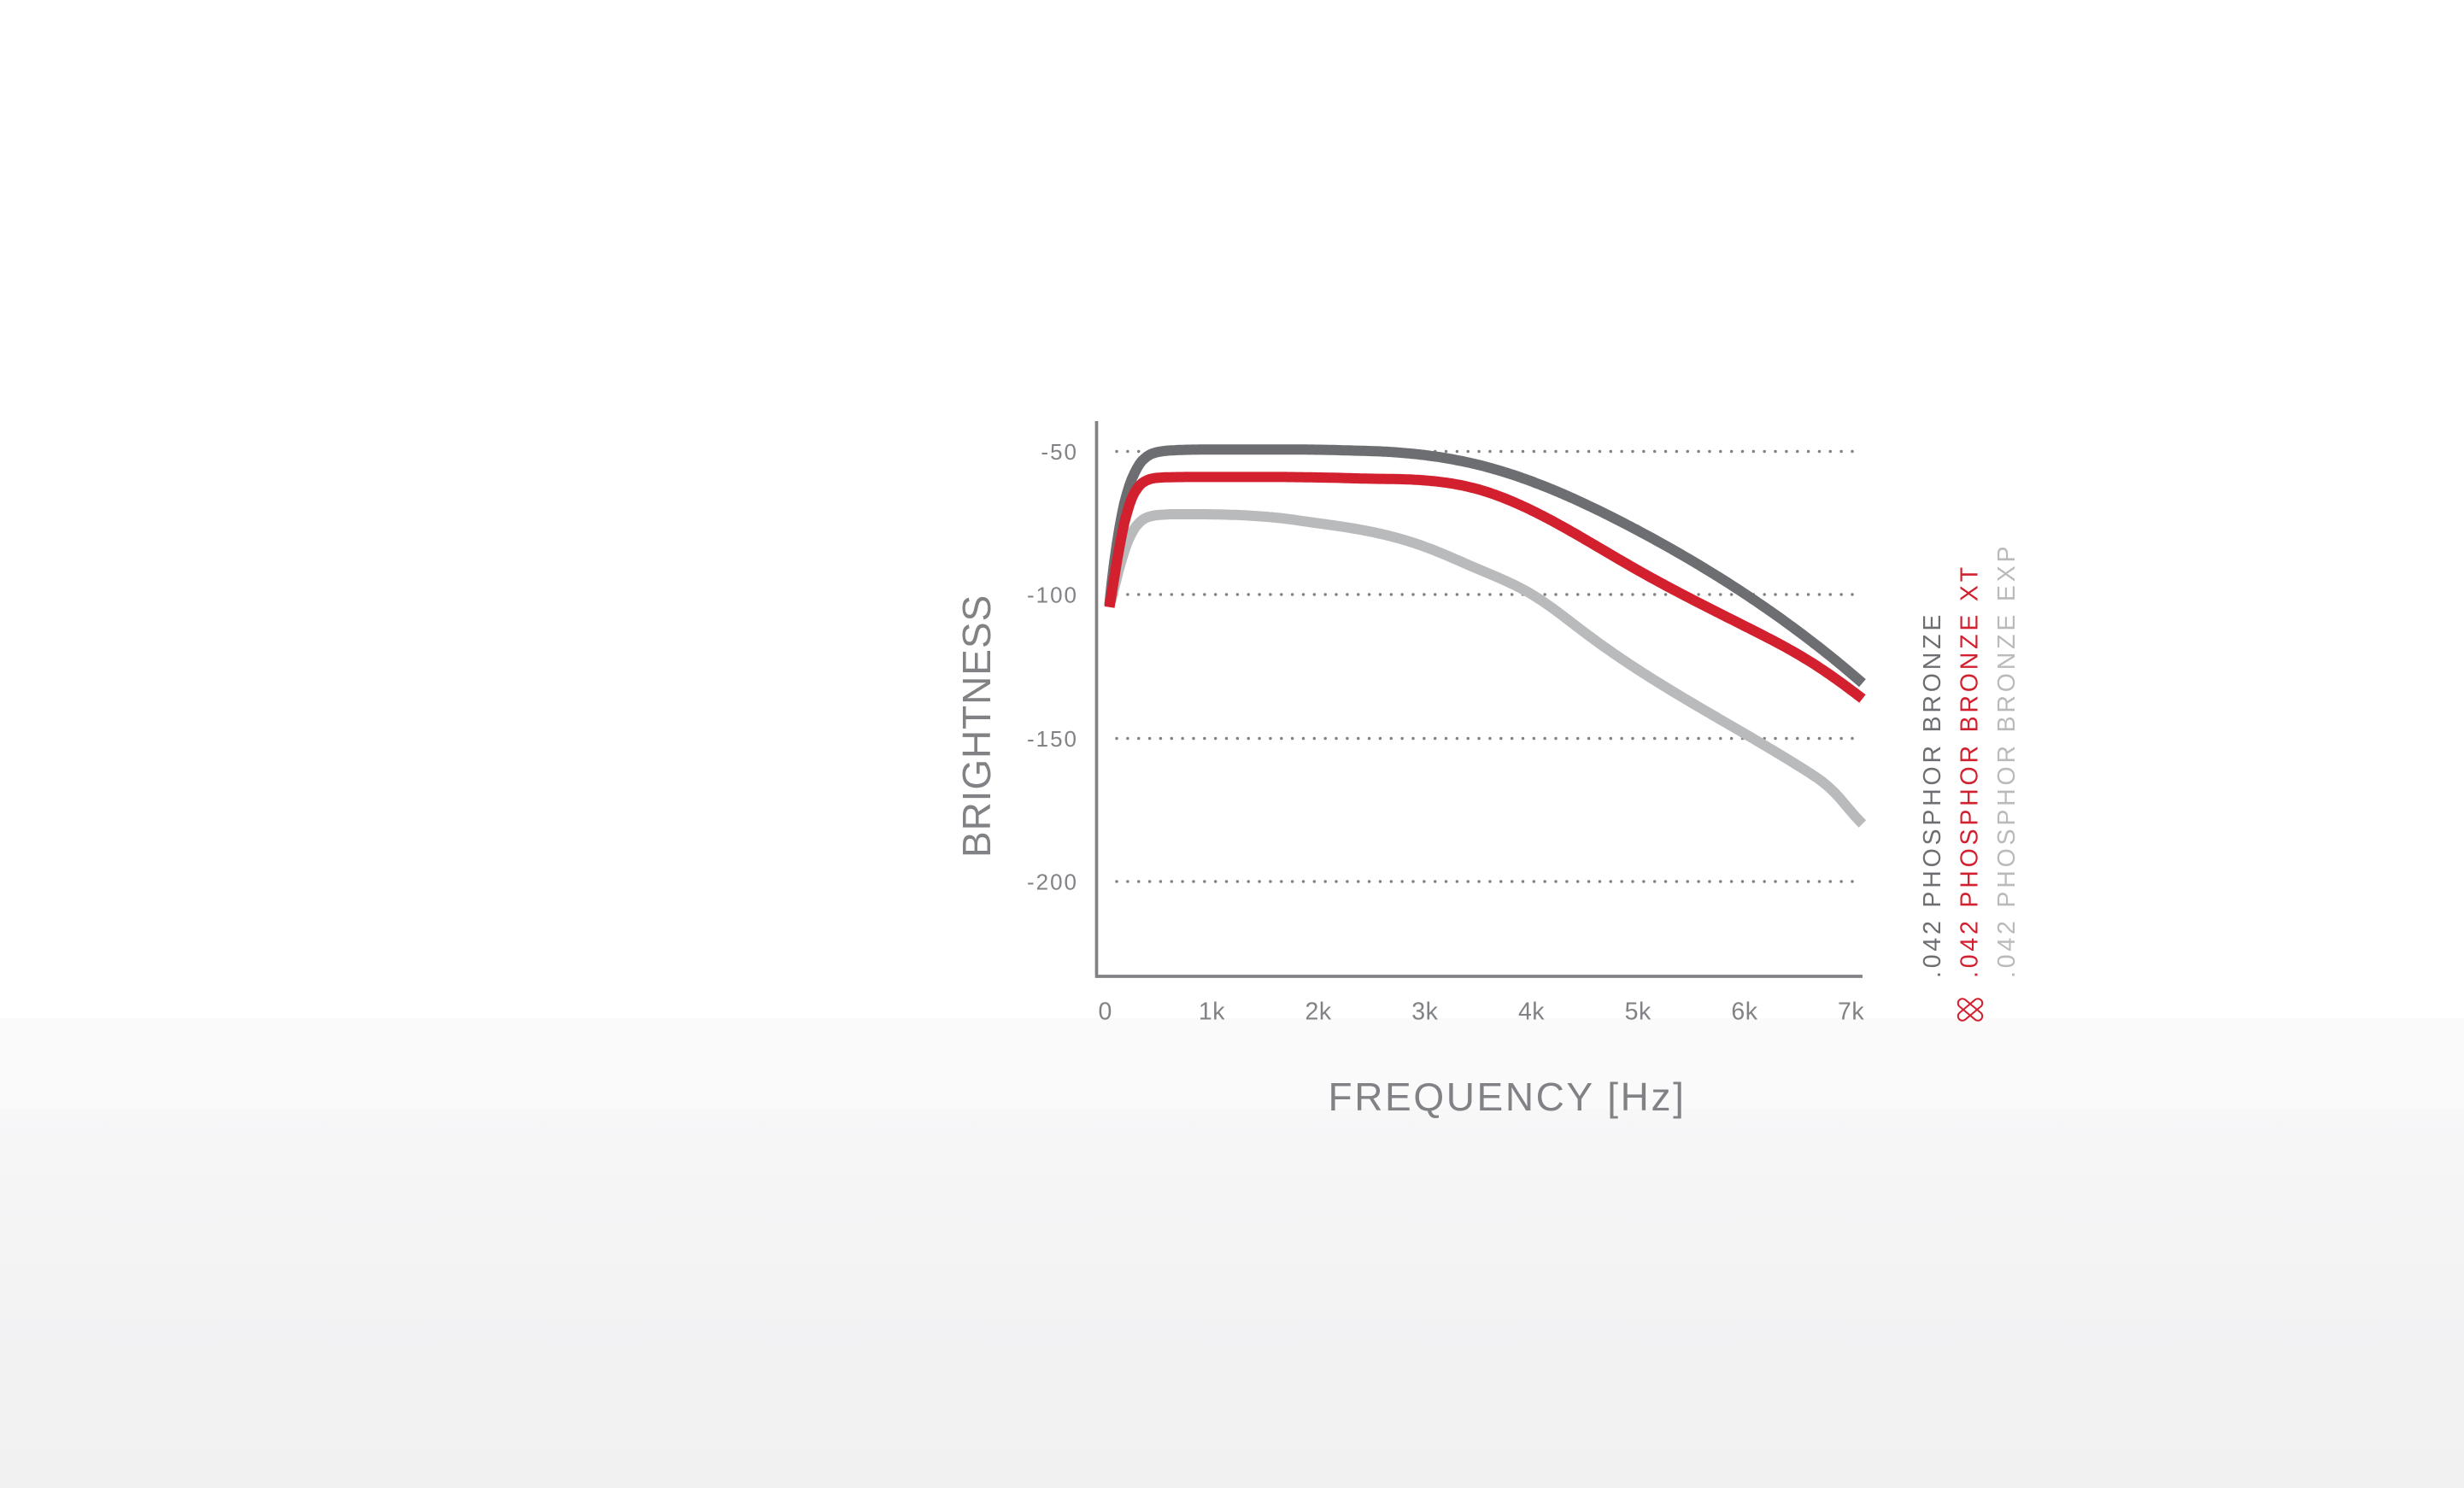 The width and height of the screenshot is (2464, 1488). Describe the element at coordinates (1052, 739) in the screenshot. I see `svg-text: -150` at that location.